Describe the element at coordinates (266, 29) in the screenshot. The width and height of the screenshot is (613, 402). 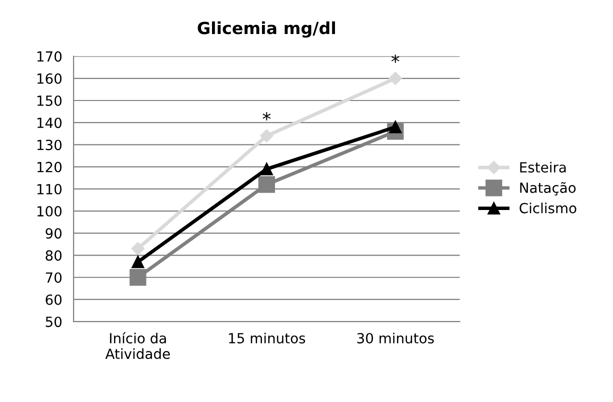
I see `chart-title: Glicemia mg/dl` at that location.